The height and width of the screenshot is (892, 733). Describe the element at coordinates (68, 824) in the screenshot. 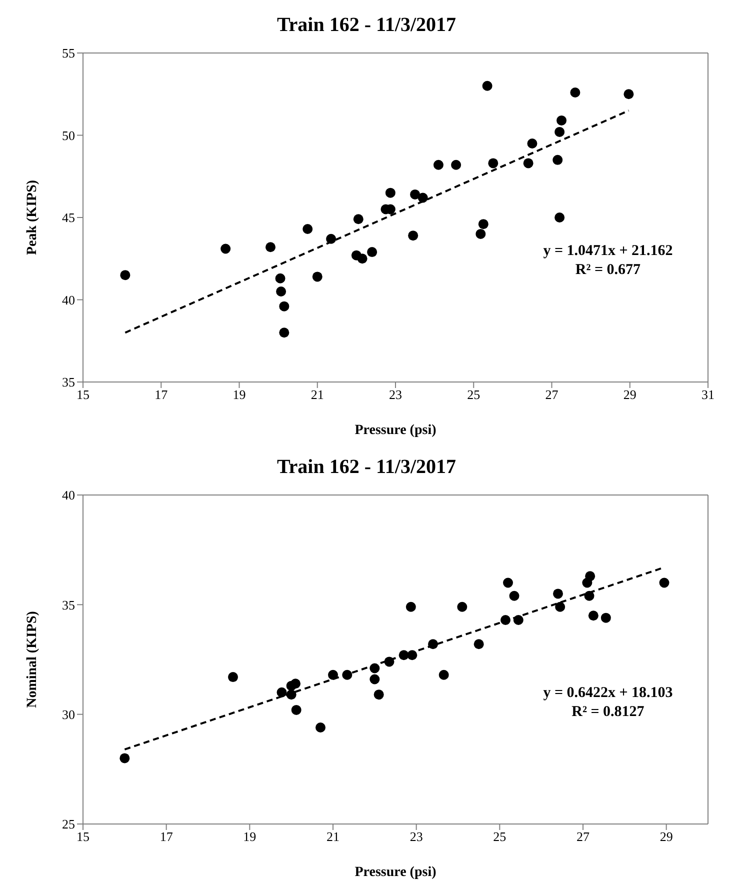

I see `y-tick-label: 25` at that location.